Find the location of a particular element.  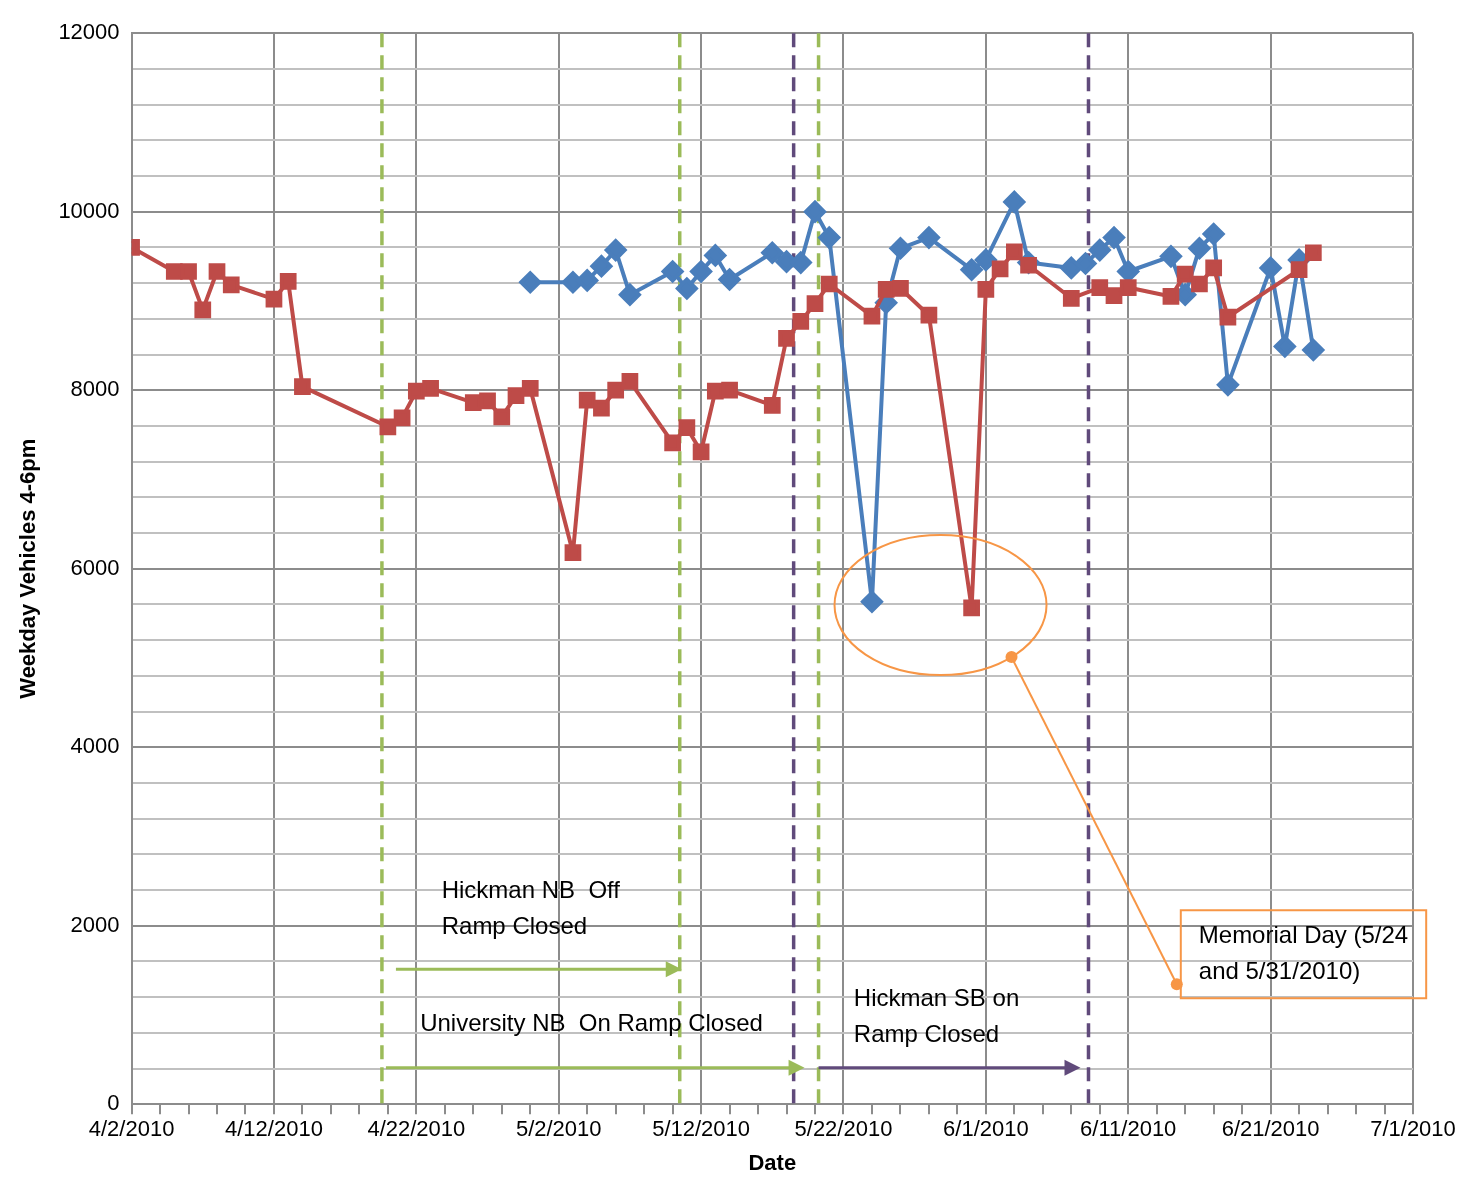

x-tick-label: 4/12/2010 is located at coordinates (274, 1129).